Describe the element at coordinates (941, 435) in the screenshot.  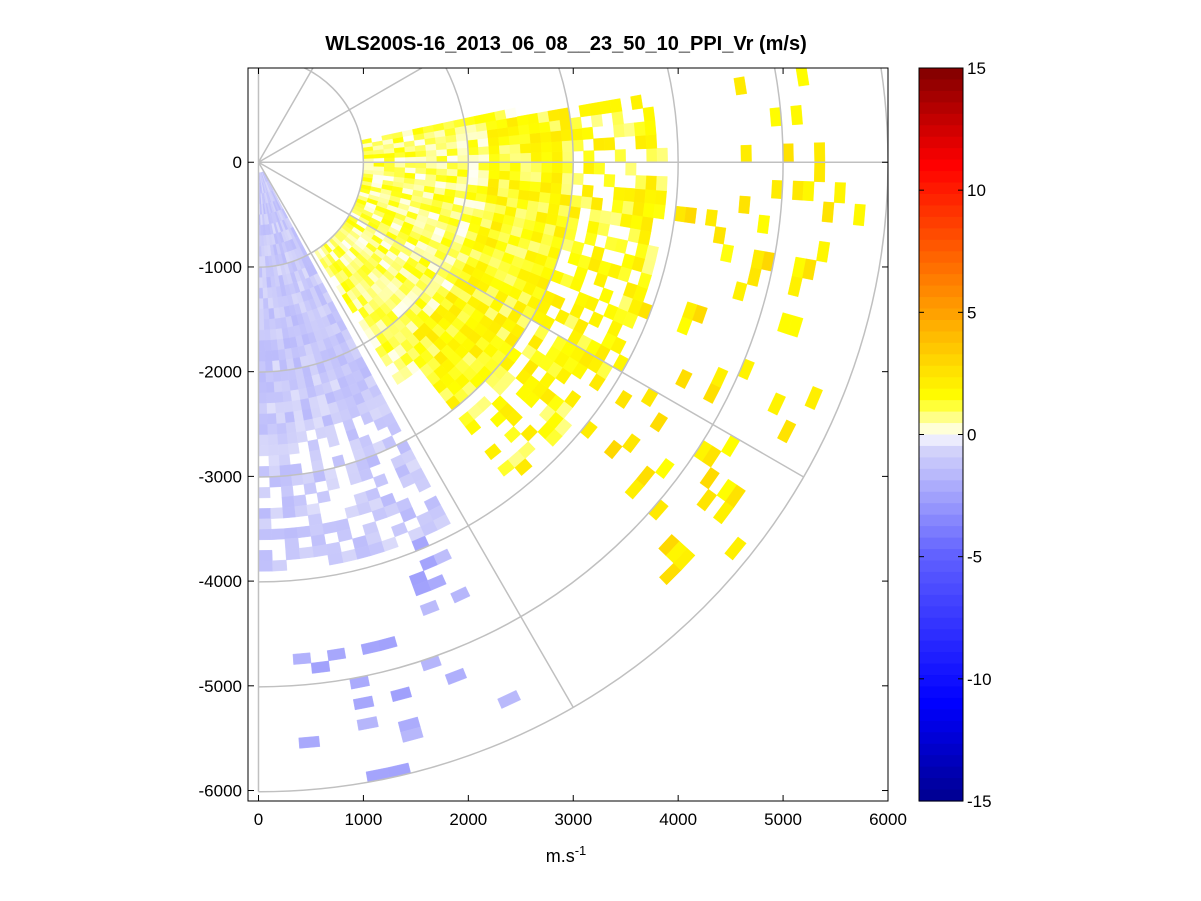
I see `colorbar-swatches` at that location.